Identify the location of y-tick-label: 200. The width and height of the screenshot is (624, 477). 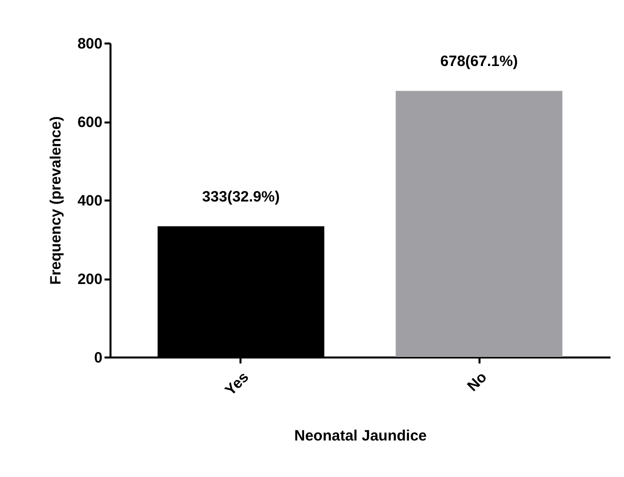
(89, 279).